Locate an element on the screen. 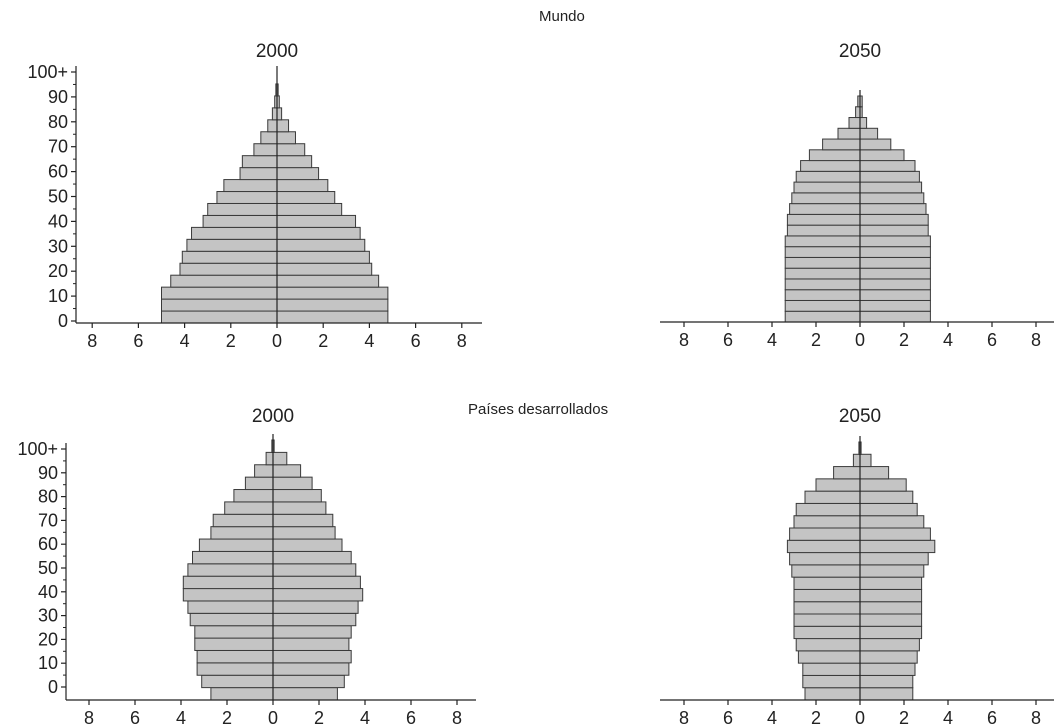 Image resolution: width=1054 pixels, height=728 pixels. age-label: 40 is located at coordinates (58, 221).